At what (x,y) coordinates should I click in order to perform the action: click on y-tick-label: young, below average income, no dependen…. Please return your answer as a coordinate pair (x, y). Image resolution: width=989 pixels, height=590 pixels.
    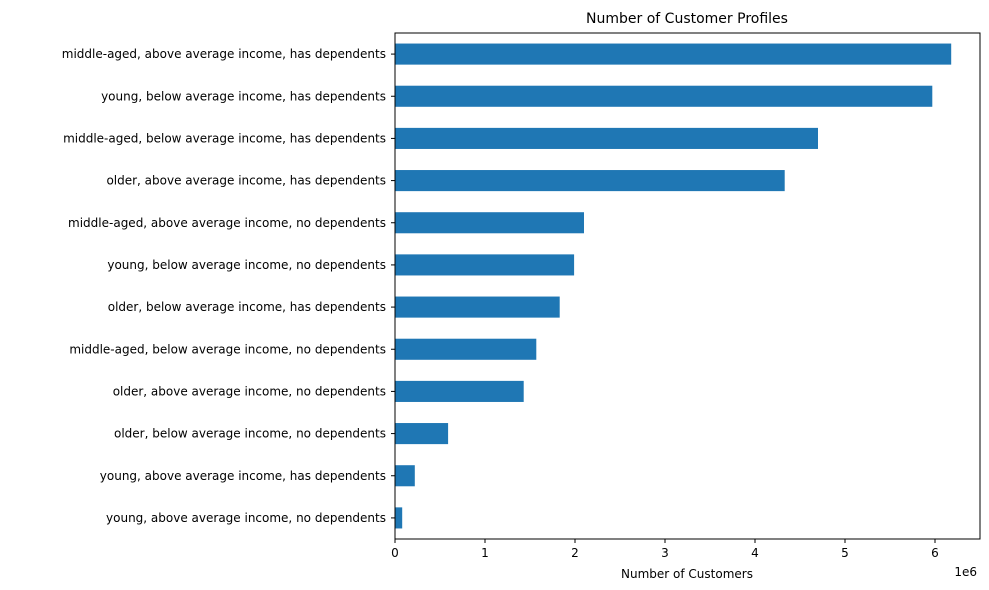
    Looking at the image, I should click on (246, 265).